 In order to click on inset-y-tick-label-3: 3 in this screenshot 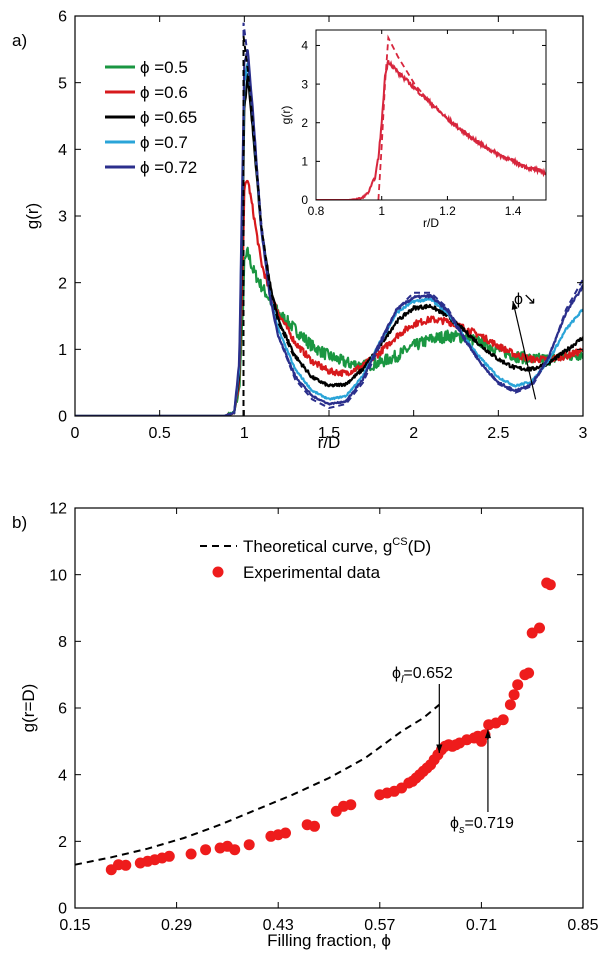, I will do `click(304, 84)`.